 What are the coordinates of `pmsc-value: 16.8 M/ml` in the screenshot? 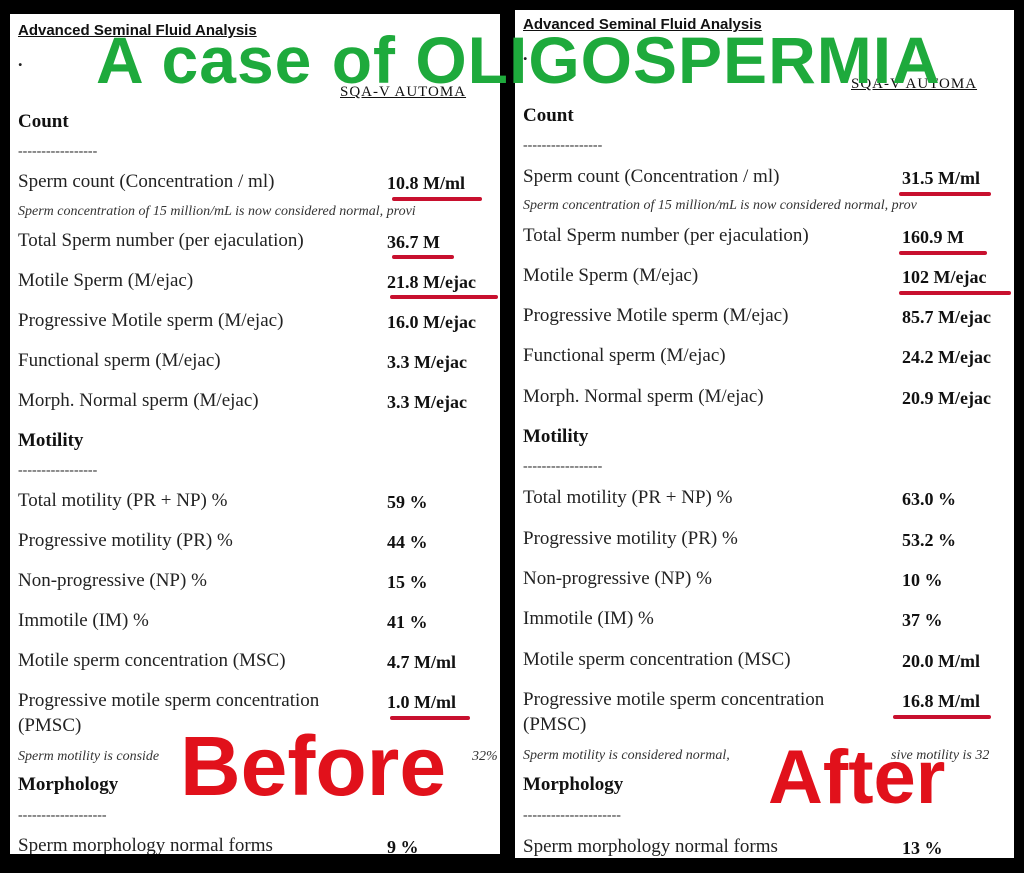 It's located at (941, 701).